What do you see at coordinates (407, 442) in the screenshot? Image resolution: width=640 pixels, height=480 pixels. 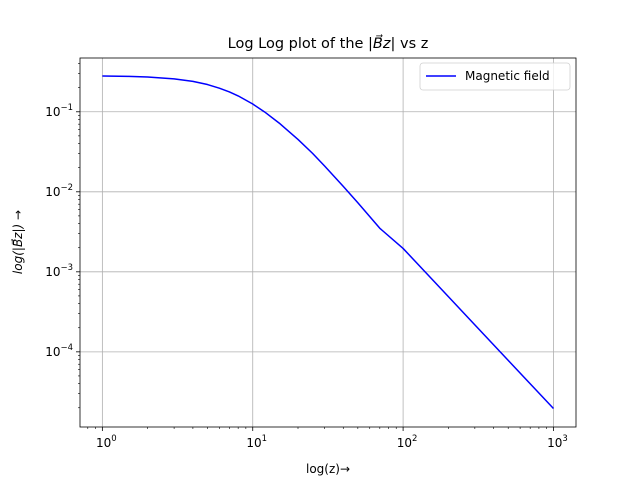 I see `x-tick-label: 10²` at bounding box center [407, 442].